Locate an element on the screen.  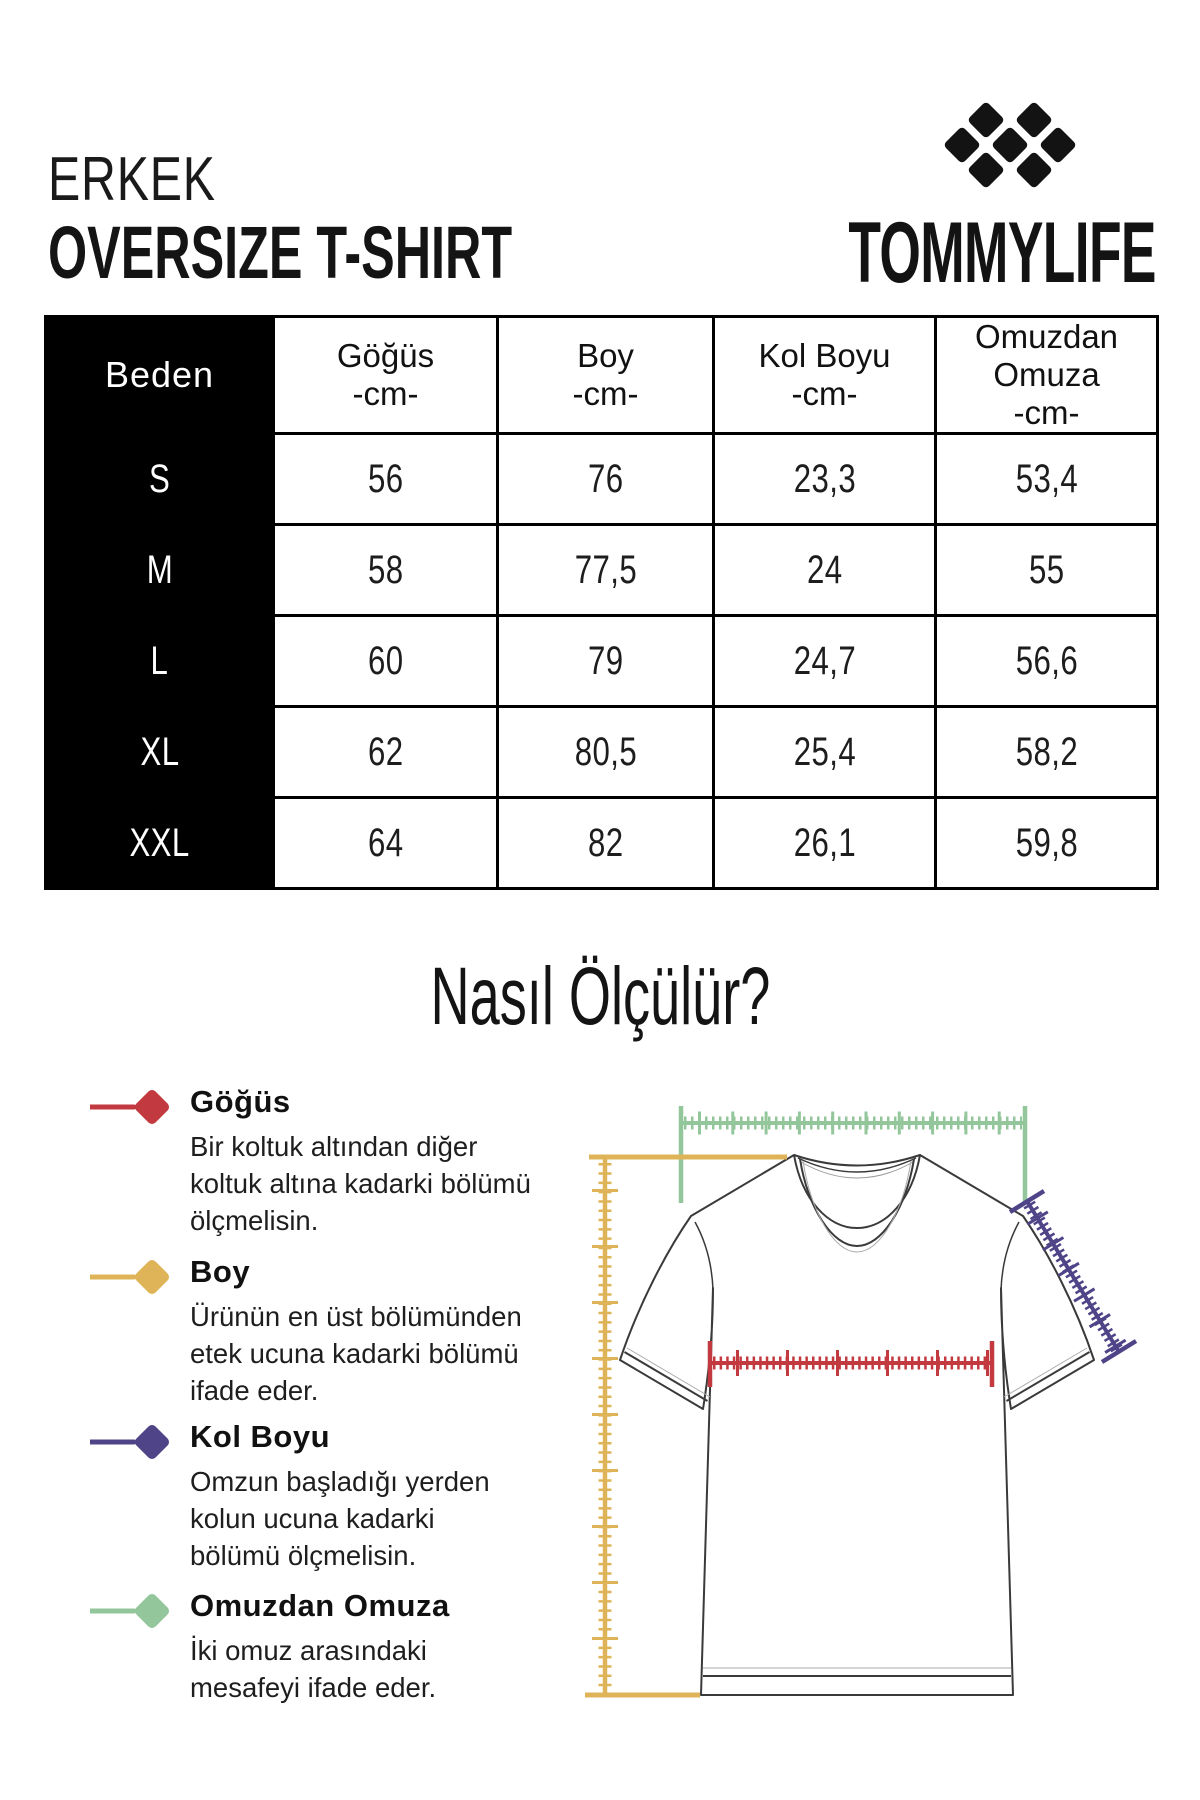
col-header-gogus: Göğüs -cm- is located at coordinates (385, 375).